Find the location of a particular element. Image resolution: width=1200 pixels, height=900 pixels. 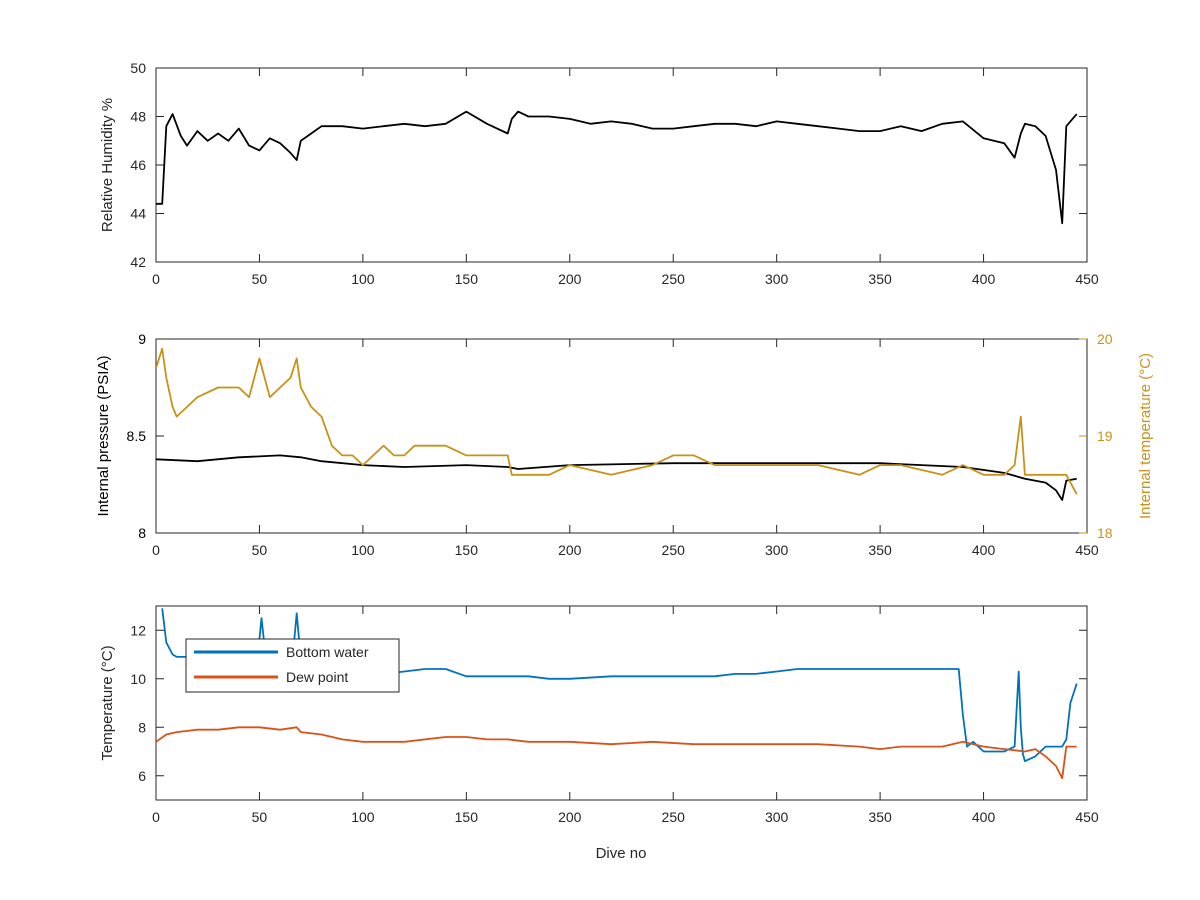

ylabel-temperature: Temperature (°C) is located at coordinates (107, 702).